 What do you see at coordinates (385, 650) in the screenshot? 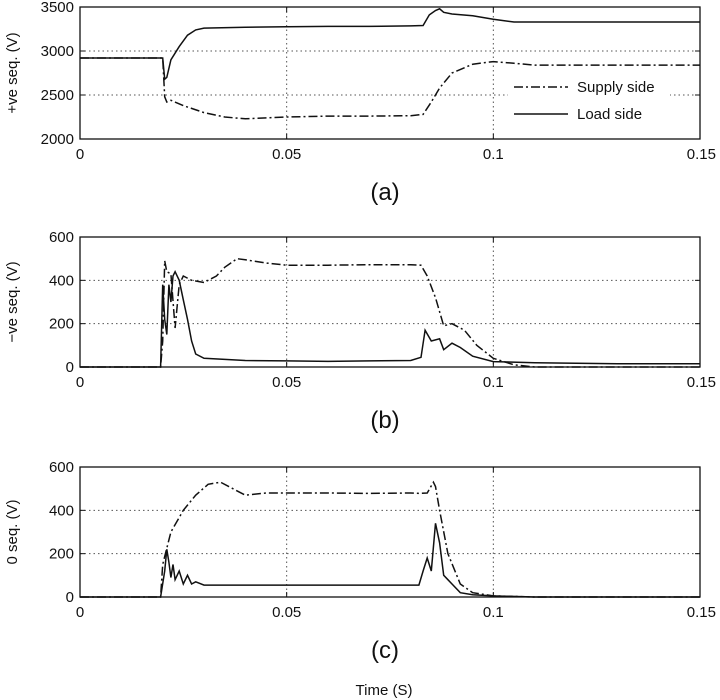
I see `panel-caption: (c)` at bounding box center [385, 650].